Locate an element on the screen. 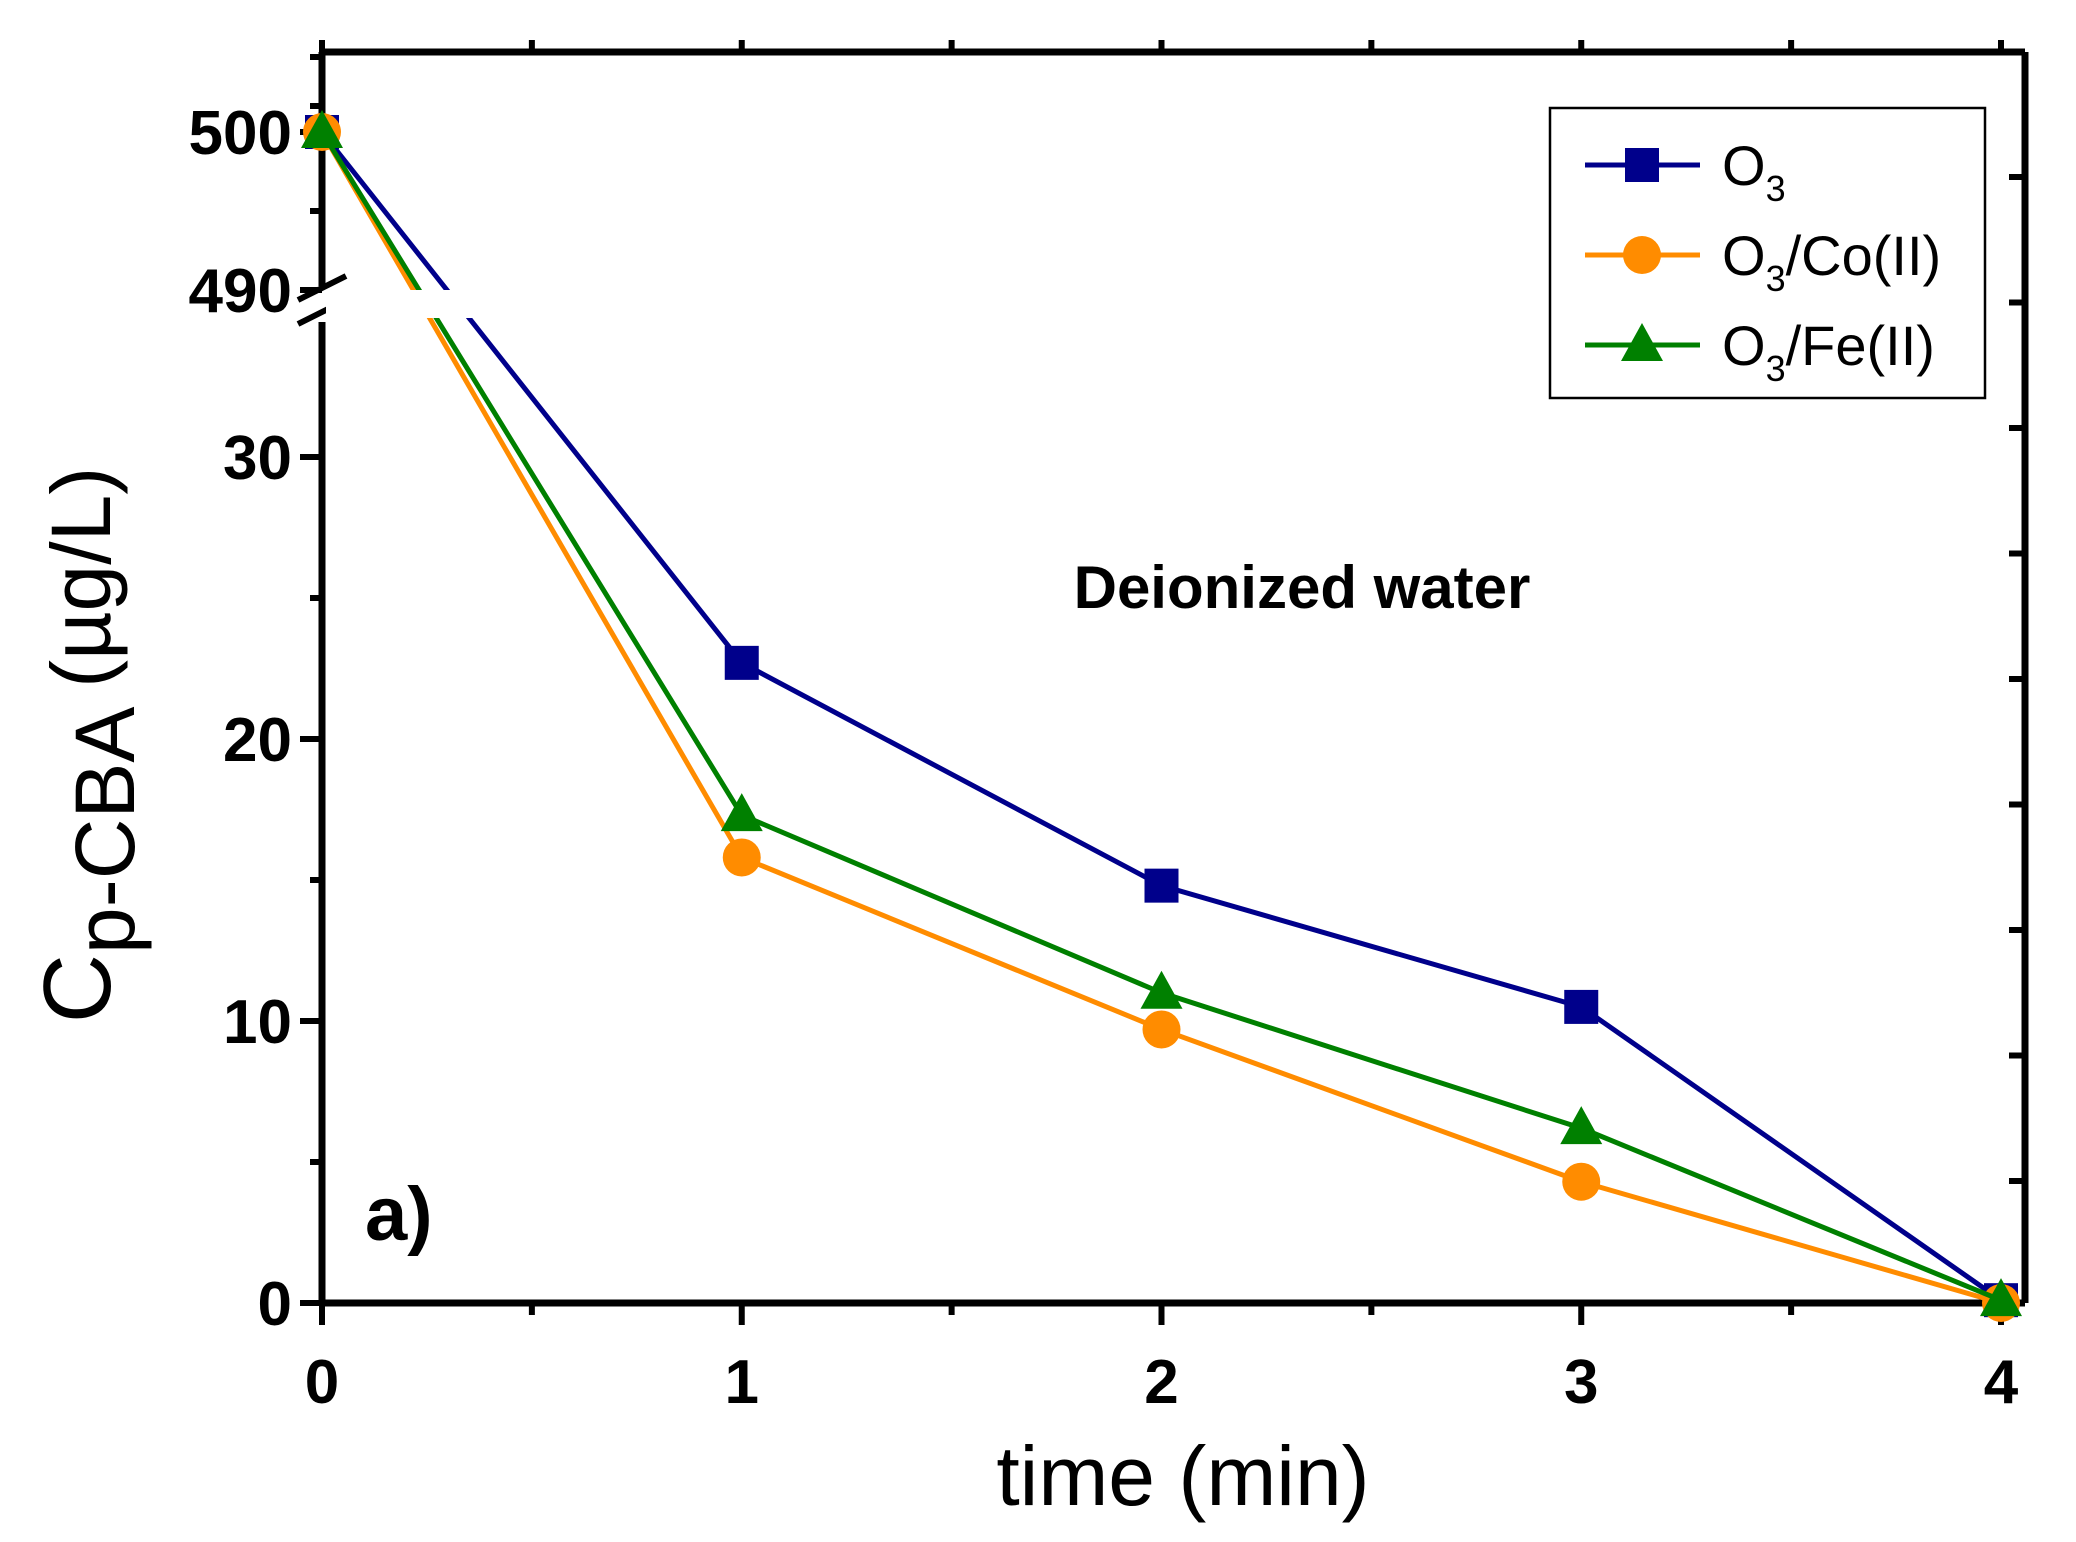 The height and width of the screenshot is (1542, 2076). legend-item-2: O3/Co(II) is located at coordinates (1763, 261).